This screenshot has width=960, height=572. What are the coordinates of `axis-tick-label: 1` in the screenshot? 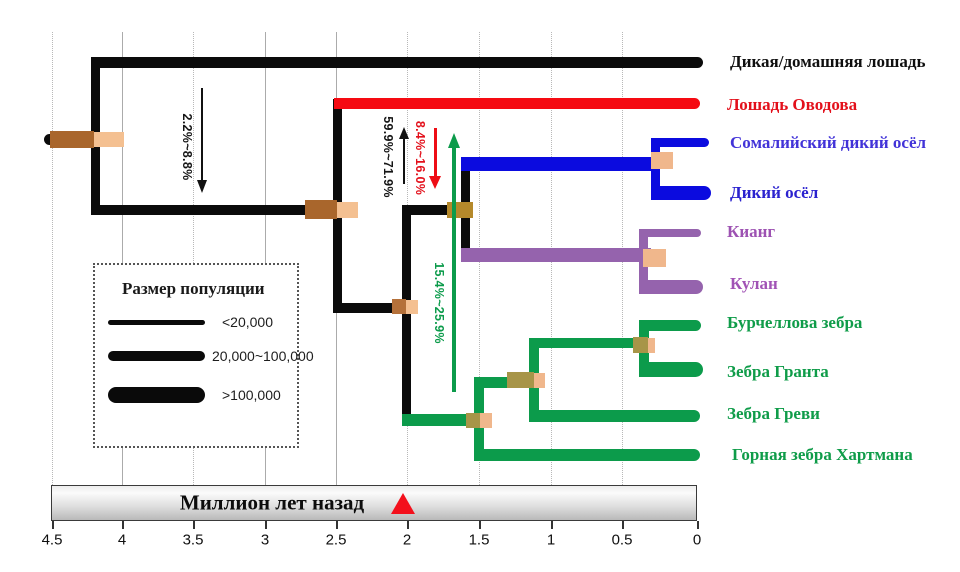 It's located at (551, 540).